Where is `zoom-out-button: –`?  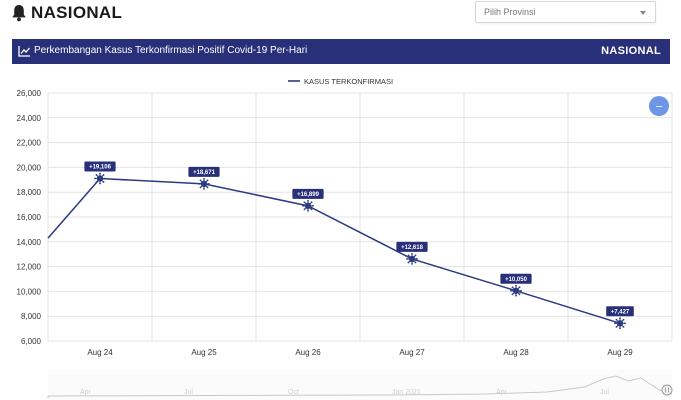 zoom-out-button: – is located at coordinates (659, 106).